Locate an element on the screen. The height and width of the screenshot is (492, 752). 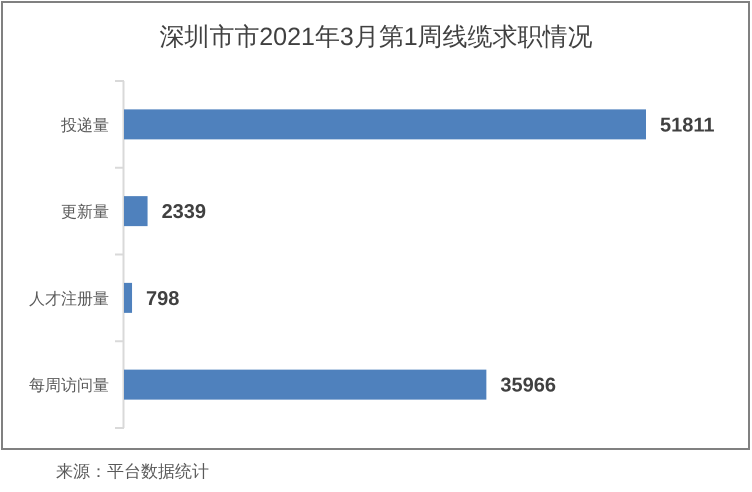
data-label: 2339 is located at coordinates (184, 212).